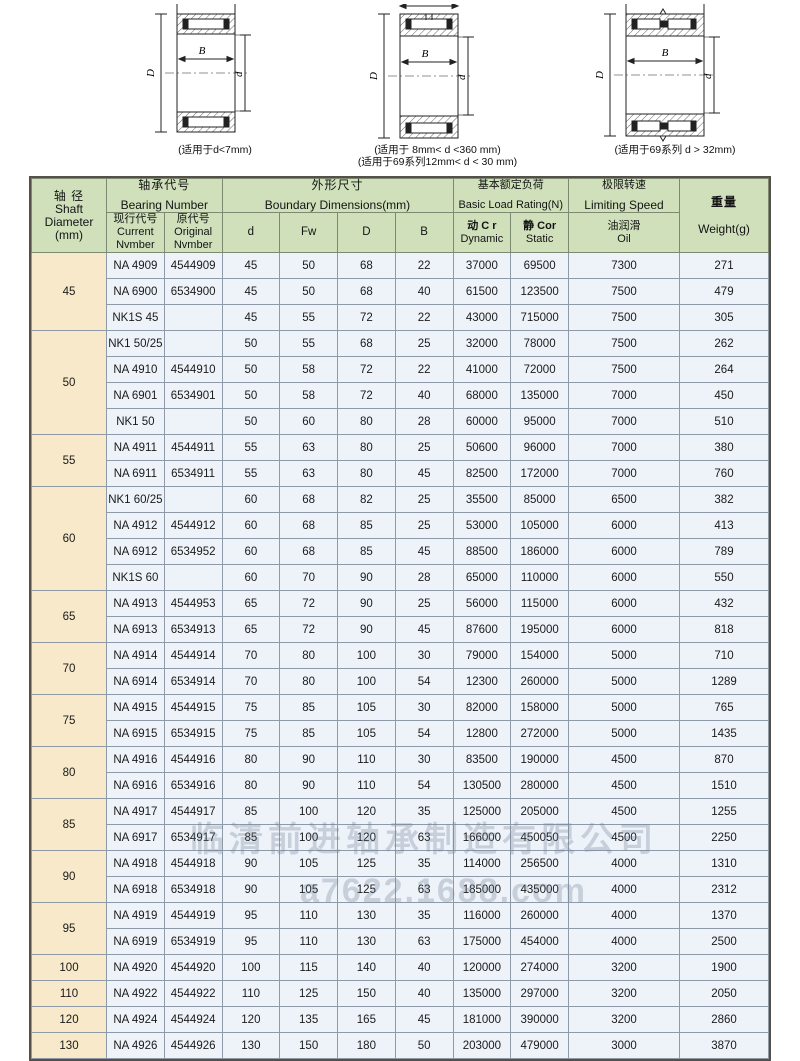 This screenshot has width=800, height=1061. What do you see at coordinates (724, 369) in the screenshot?
I see `cell-weight: 264` at bounding box center [724, 369].